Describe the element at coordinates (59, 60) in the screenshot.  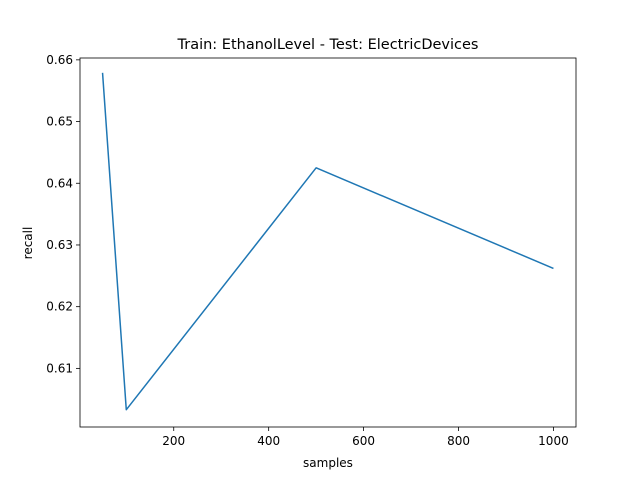
I see `y-tick-label: 0.66` at that location.